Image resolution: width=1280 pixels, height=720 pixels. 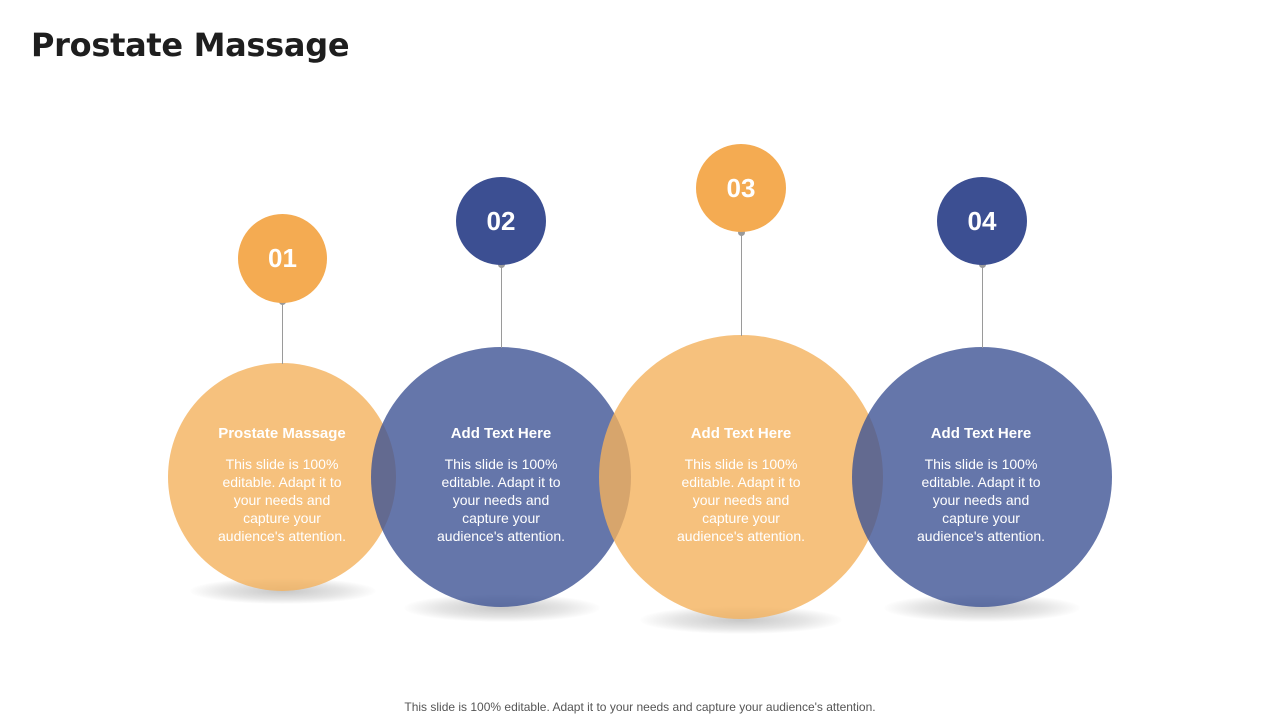 I want to click on step-2-circle, so click(x=501, y=477).